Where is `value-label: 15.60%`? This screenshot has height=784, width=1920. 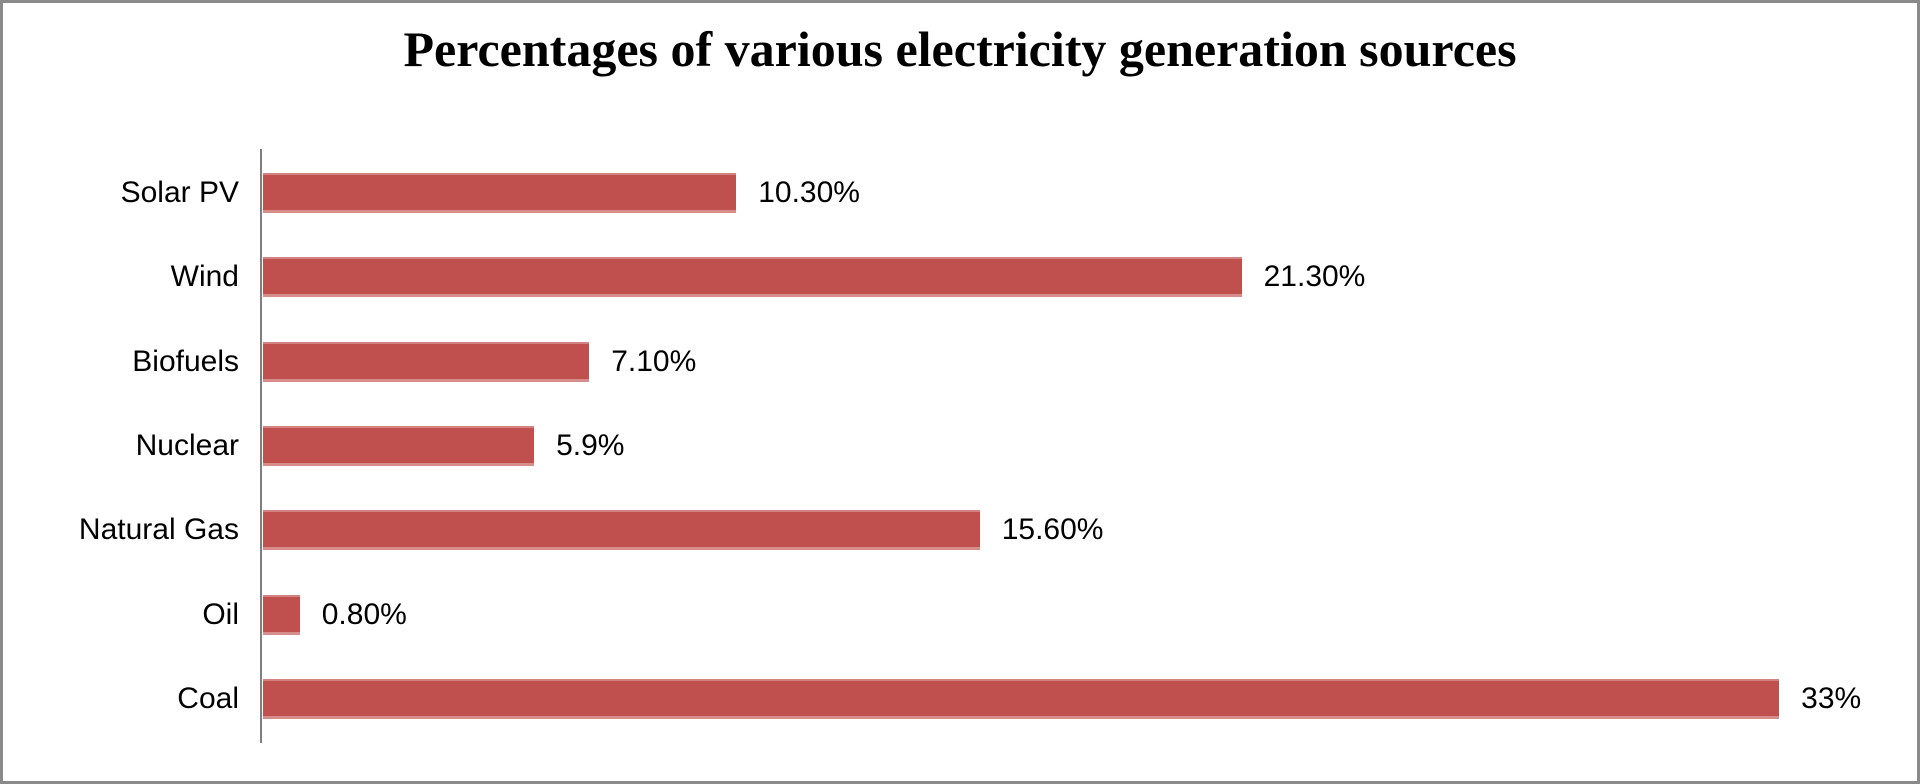
value-label: 15.60% is located at coordinates (1052, 530).